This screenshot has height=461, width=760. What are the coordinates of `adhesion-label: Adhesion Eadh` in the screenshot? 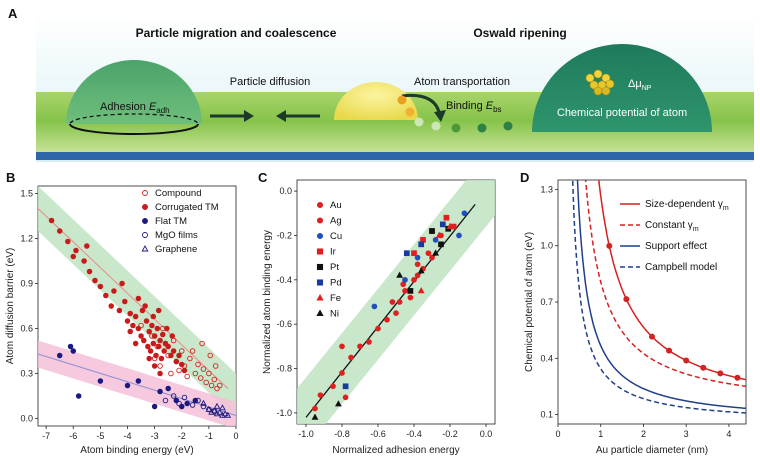 It's located at (135, 108).